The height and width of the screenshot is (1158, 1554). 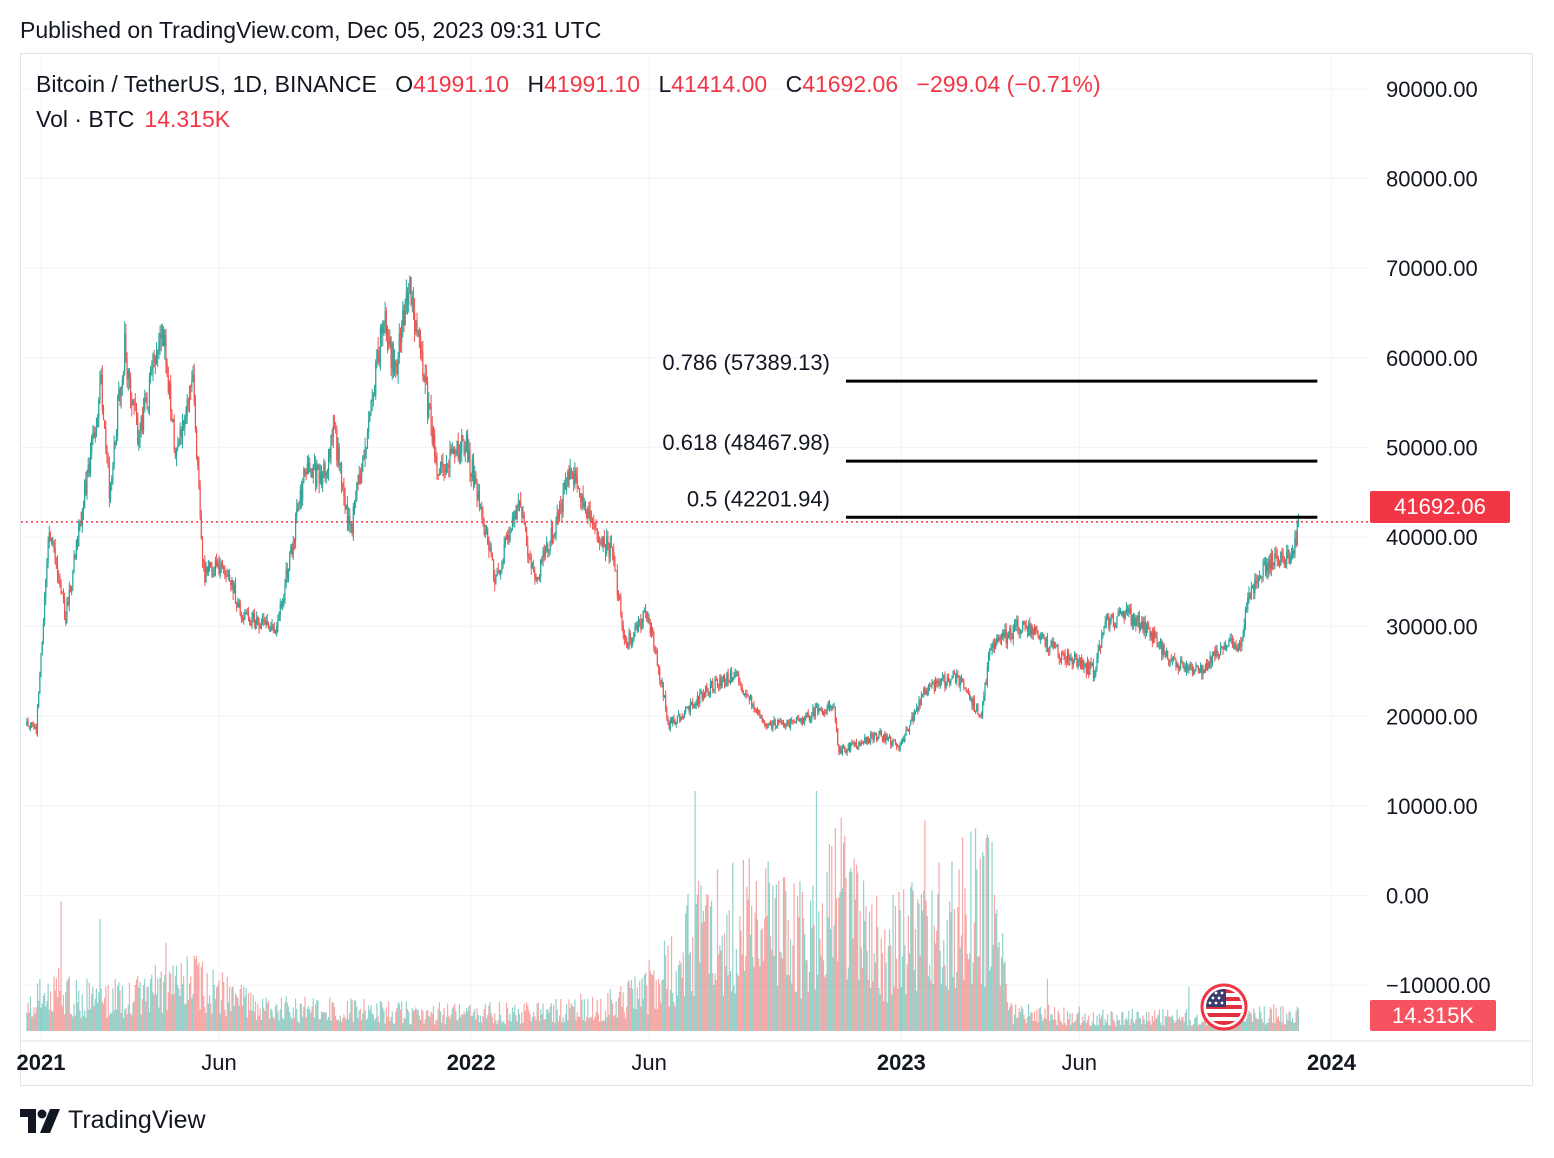 I want to click on tradingview-brand: TradingView, so click(x=113, y=1120).